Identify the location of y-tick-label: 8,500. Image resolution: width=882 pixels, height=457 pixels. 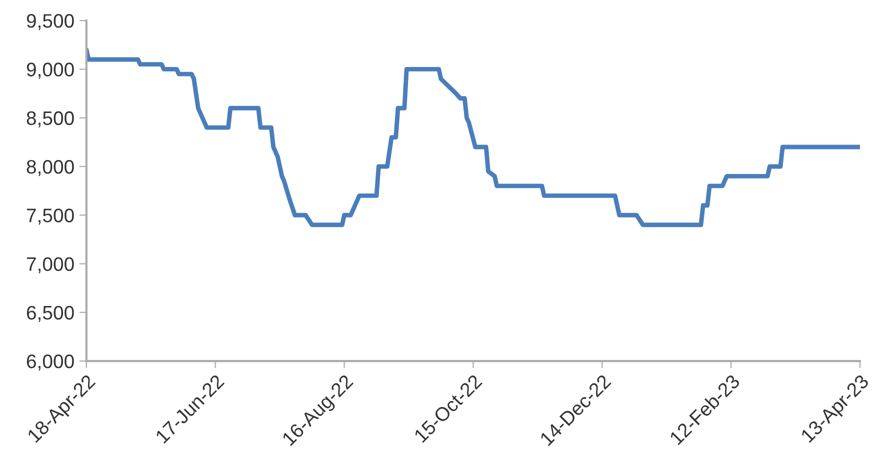
(50, 119).